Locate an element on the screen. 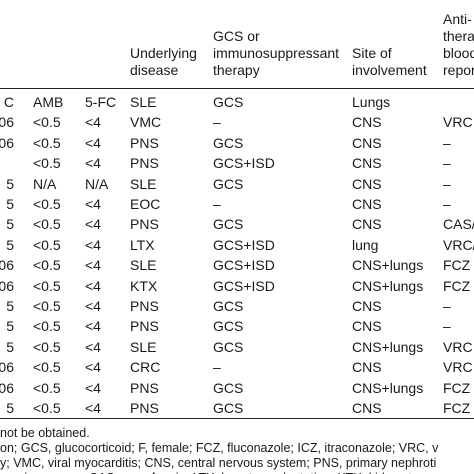 This screenshot has width=474, height=474. header-cell: therapy is located at coordinates (236, 70).